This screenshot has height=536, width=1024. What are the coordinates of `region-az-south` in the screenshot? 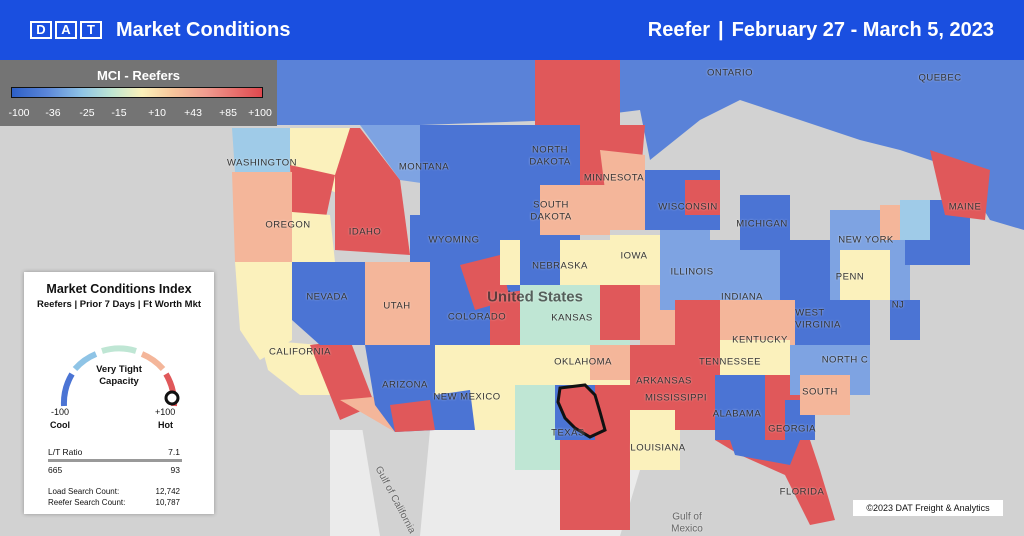 It's located at (412, 416).